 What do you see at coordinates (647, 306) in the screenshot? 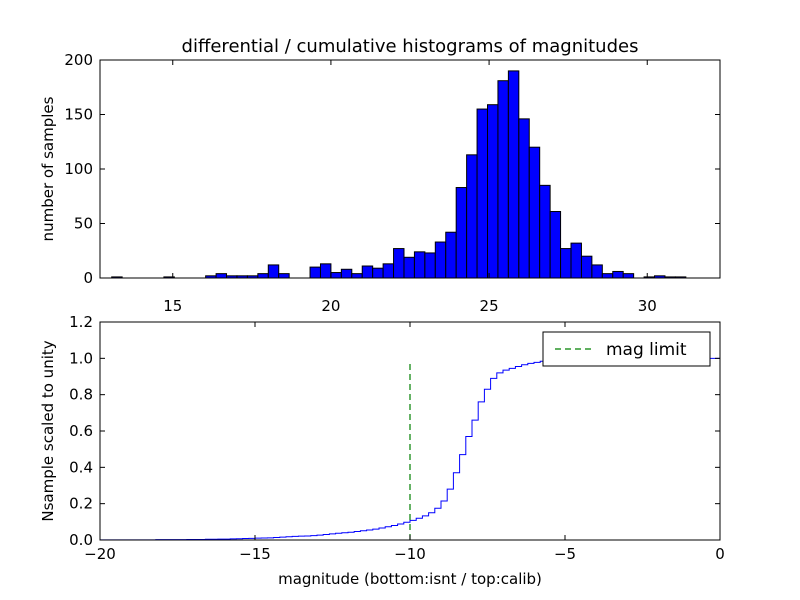
I see `histogram-x-tick-label: 30` at bounding box center [647, 306].